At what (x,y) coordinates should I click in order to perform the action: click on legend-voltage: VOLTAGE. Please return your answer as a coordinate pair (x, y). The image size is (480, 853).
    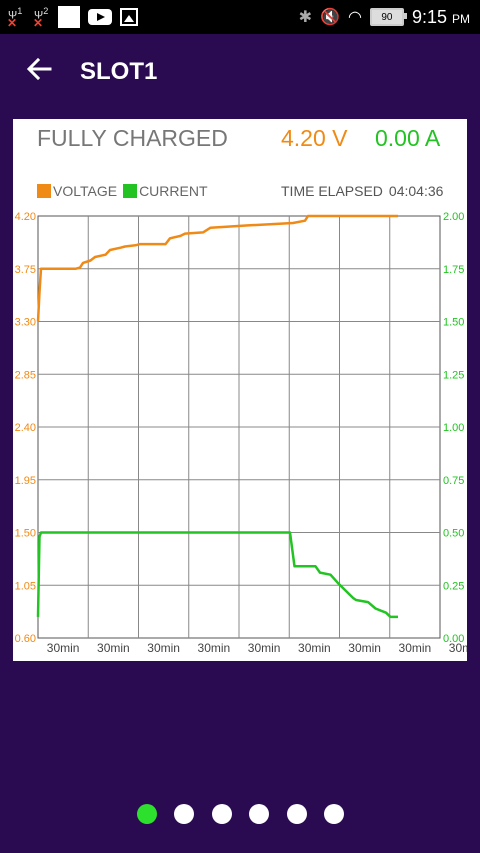
    Looking at the image, I should click on (85, 191).